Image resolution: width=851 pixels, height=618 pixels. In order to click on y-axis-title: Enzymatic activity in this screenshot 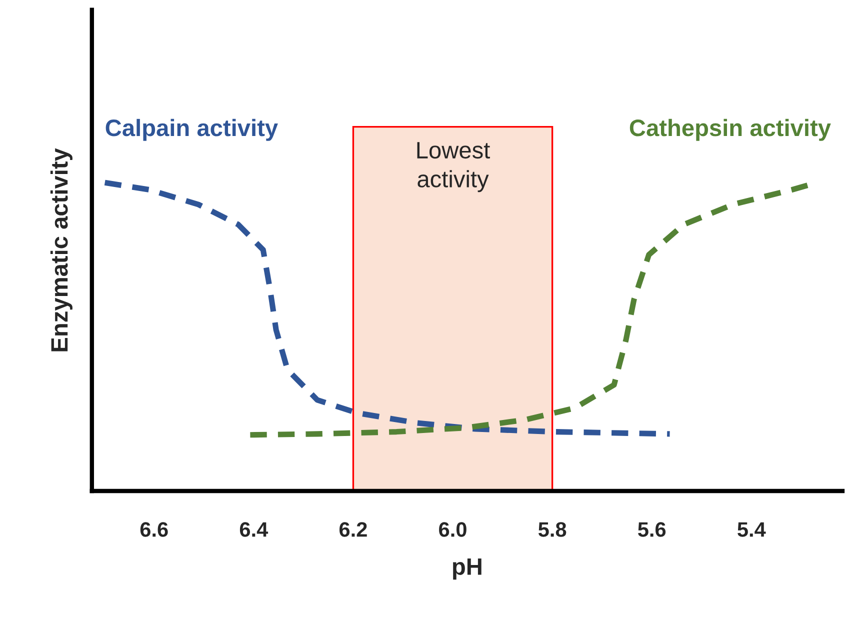, I will do `click(61, 250)`.